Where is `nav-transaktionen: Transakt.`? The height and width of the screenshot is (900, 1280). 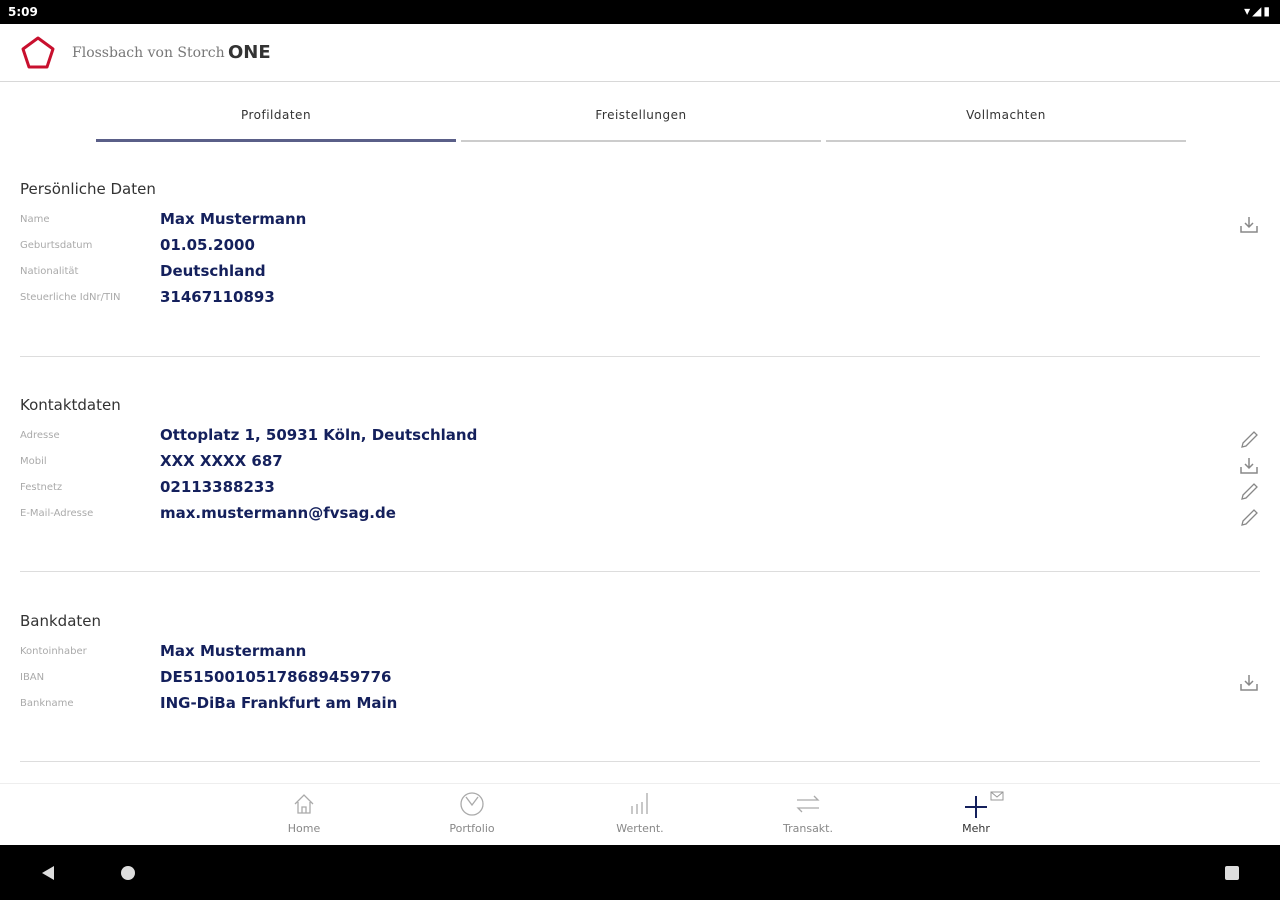 nav-transaktionen: Transakt. is located at coordinates (808, 812).